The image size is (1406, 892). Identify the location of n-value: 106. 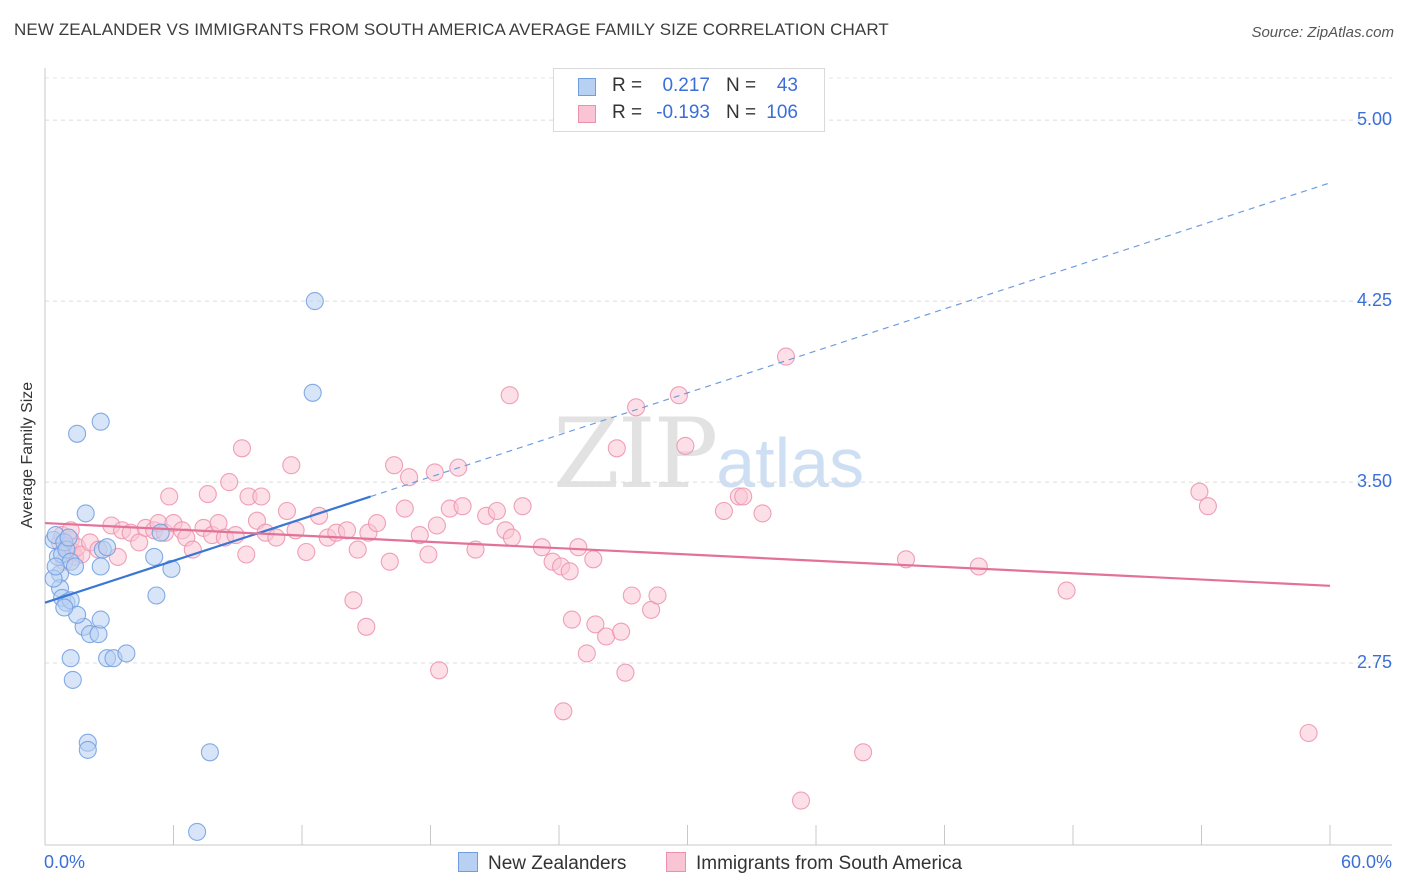
(782, 112).